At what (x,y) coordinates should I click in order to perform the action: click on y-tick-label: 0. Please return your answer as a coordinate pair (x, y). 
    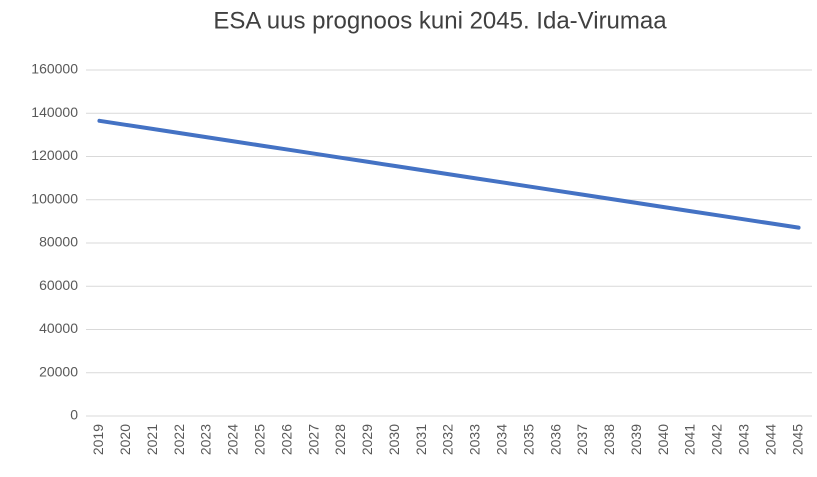
    Looking at the image, I should click on (74, 415).